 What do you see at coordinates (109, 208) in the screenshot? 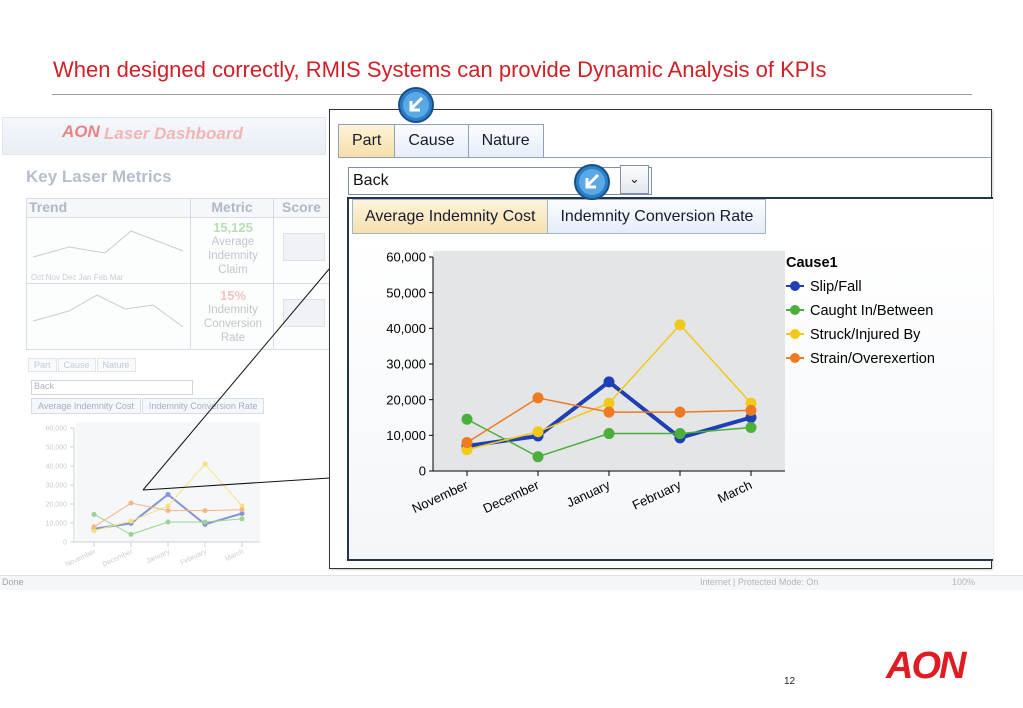
I see `header-trend: Trend` at bounding box center [109, 208].